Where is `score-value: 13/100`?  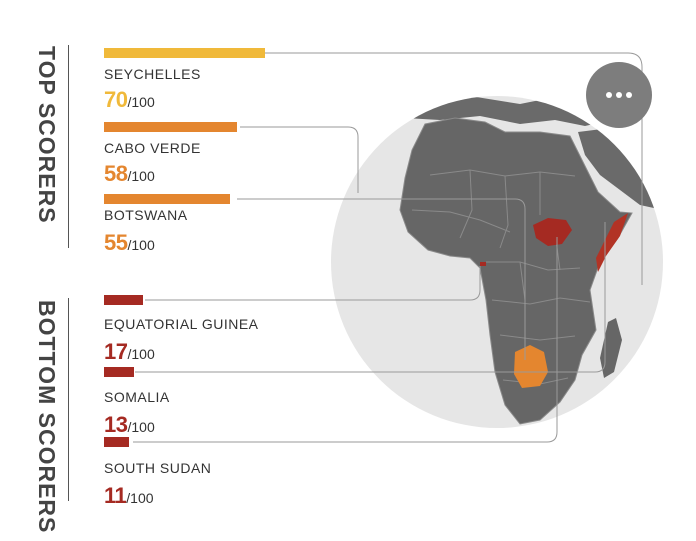
score-value: 13/100 is located at coordinates (129, 425).